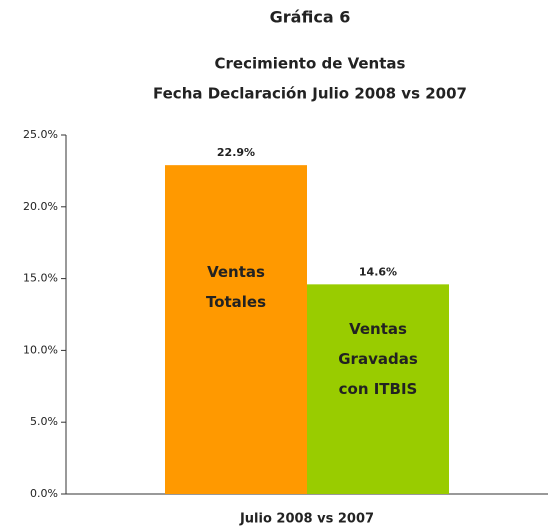  Describe the element at coordinates (40, 278) in the screenshot. I see `y-tick-label: 15.0%` at that location.